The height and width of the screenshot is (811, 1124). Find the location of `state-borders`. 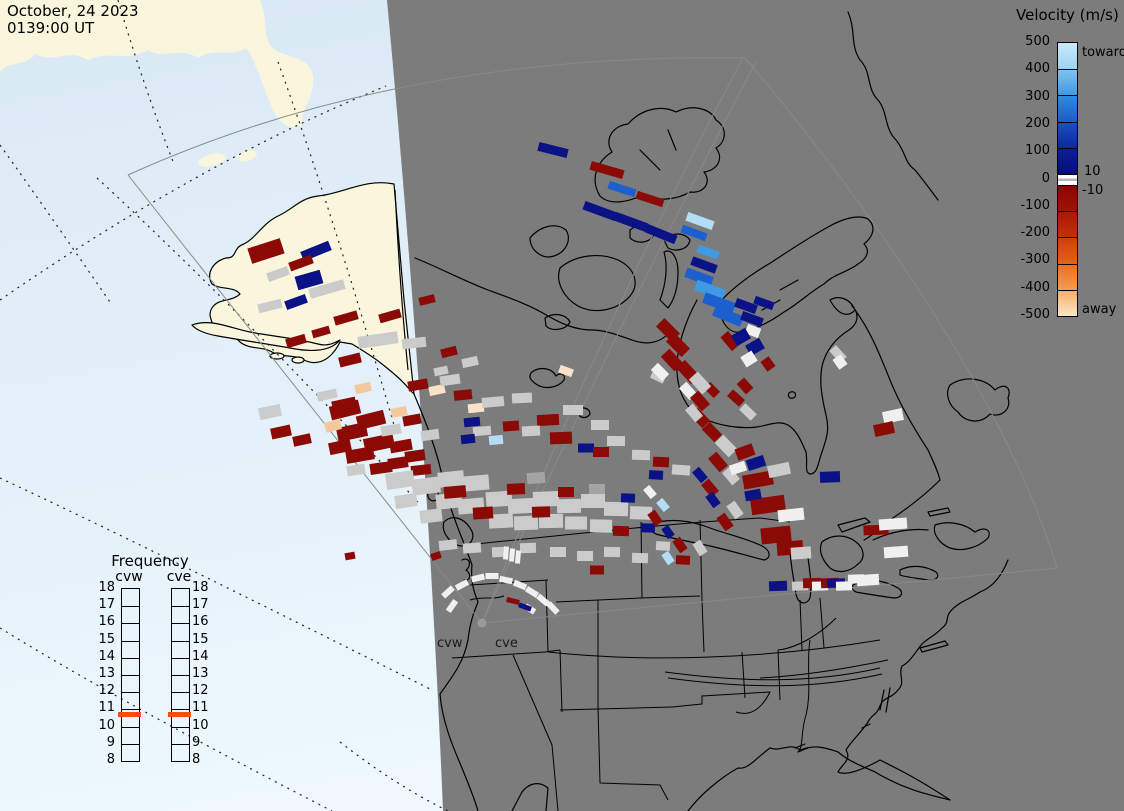

state-borders is located at coordinates (670, 664).